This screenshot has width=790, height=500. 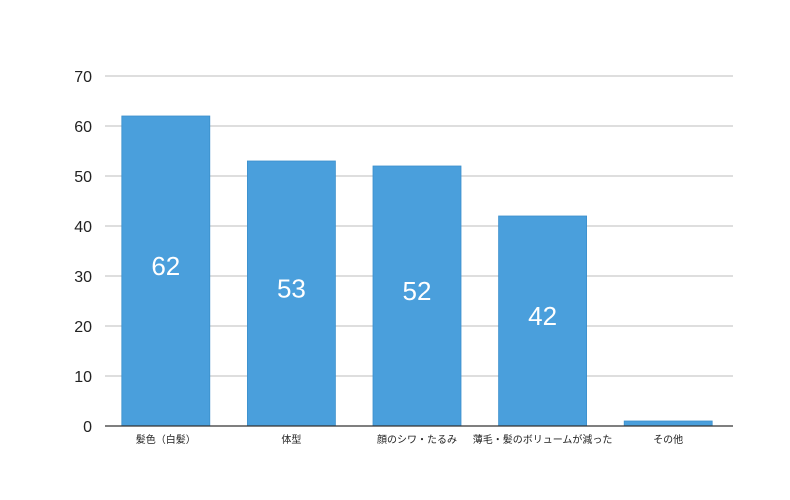 What do you see at coordinates (83, 177) in the screenshot?
I see `y-tick-label: 50` at bounding box center [83, 177].